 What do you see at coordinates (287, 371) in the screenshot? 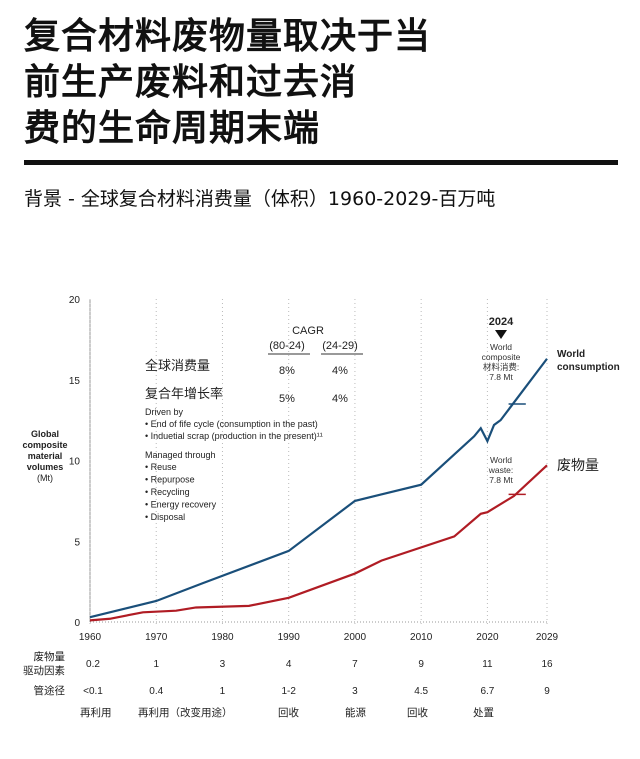
I see `cagr-value: 8%` at bounding box center [287, 371].